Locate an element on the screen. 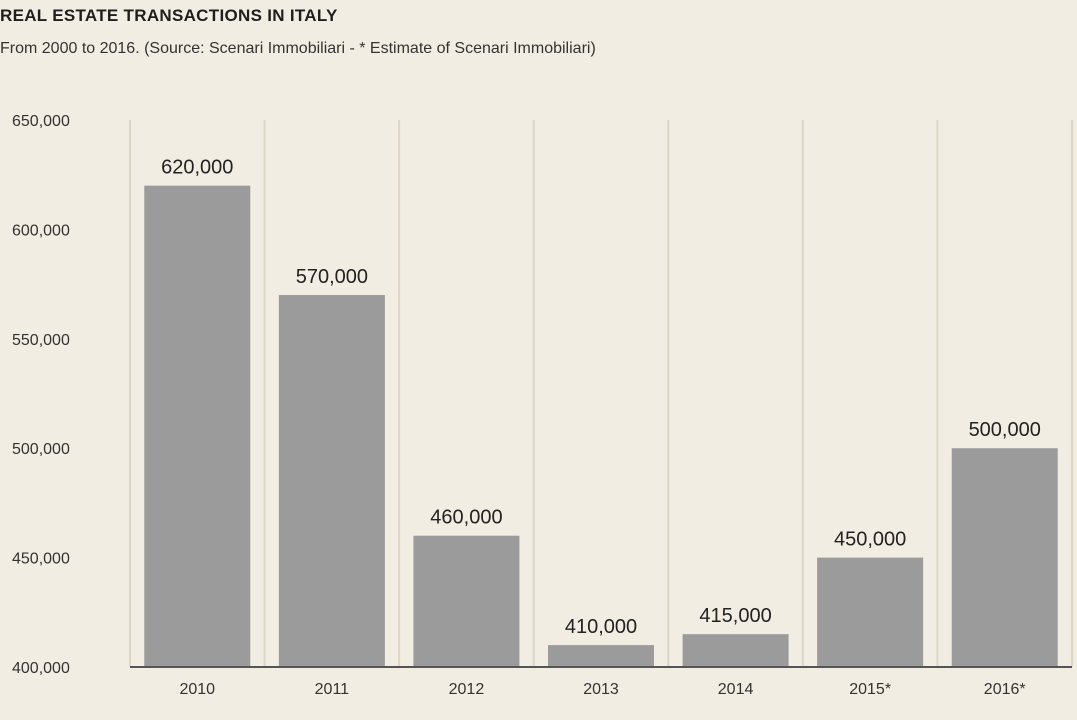 This screenshot has width=1077, height=720. data-label: 450,000 is located at coordinates (870, 540).